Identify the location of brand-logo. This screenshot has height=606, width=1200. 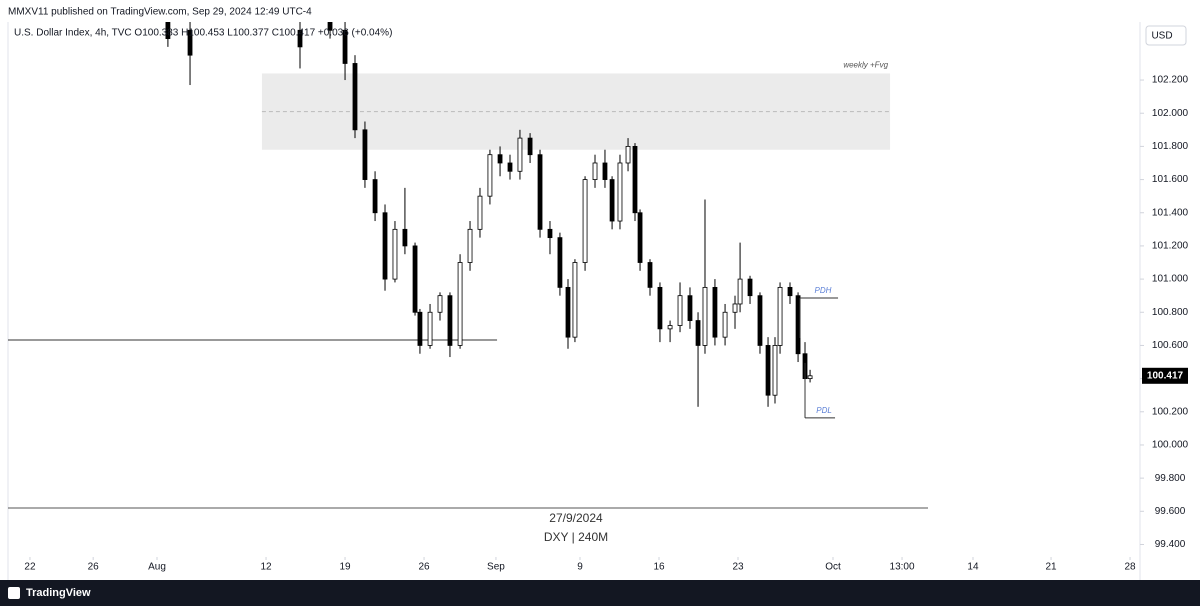
(14, 593).